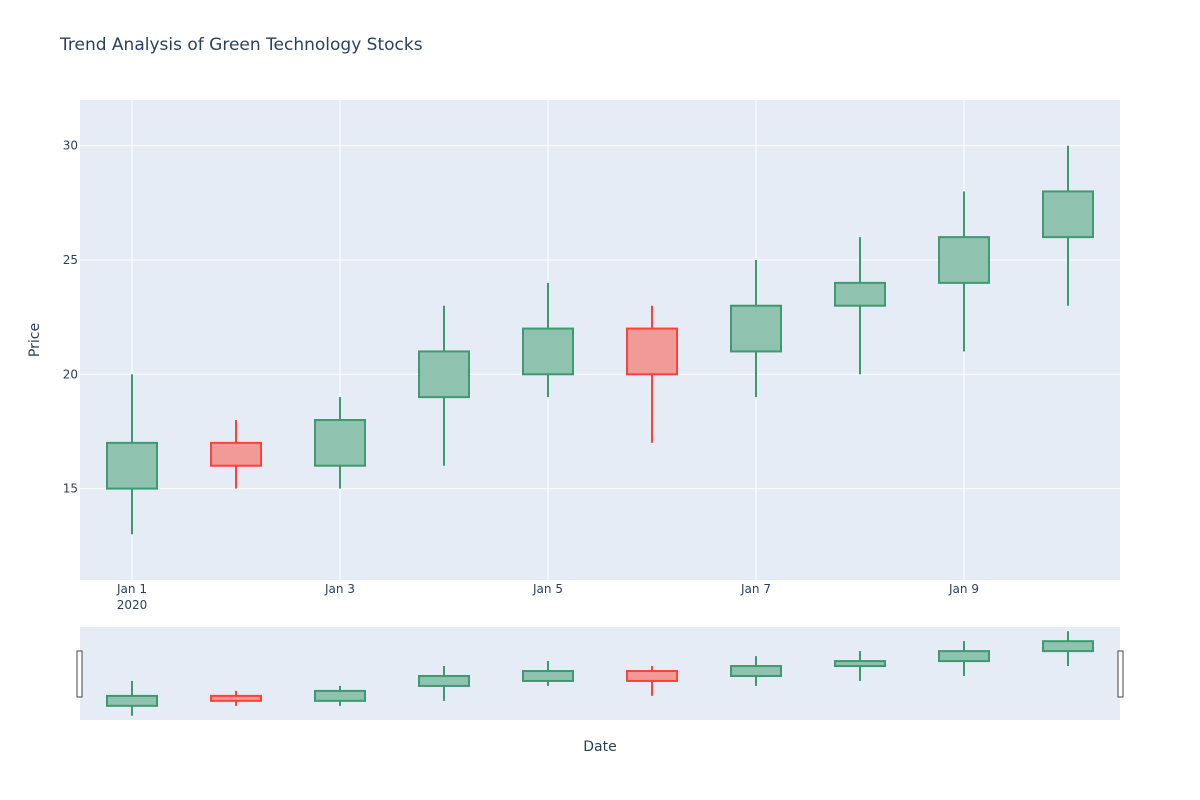 This screenshot has width=1200, height=800. What do you see at coordinates (1120, 674) in the screenshot?
I see `range-slider-right-handle` at bounding box center [1120, 674].